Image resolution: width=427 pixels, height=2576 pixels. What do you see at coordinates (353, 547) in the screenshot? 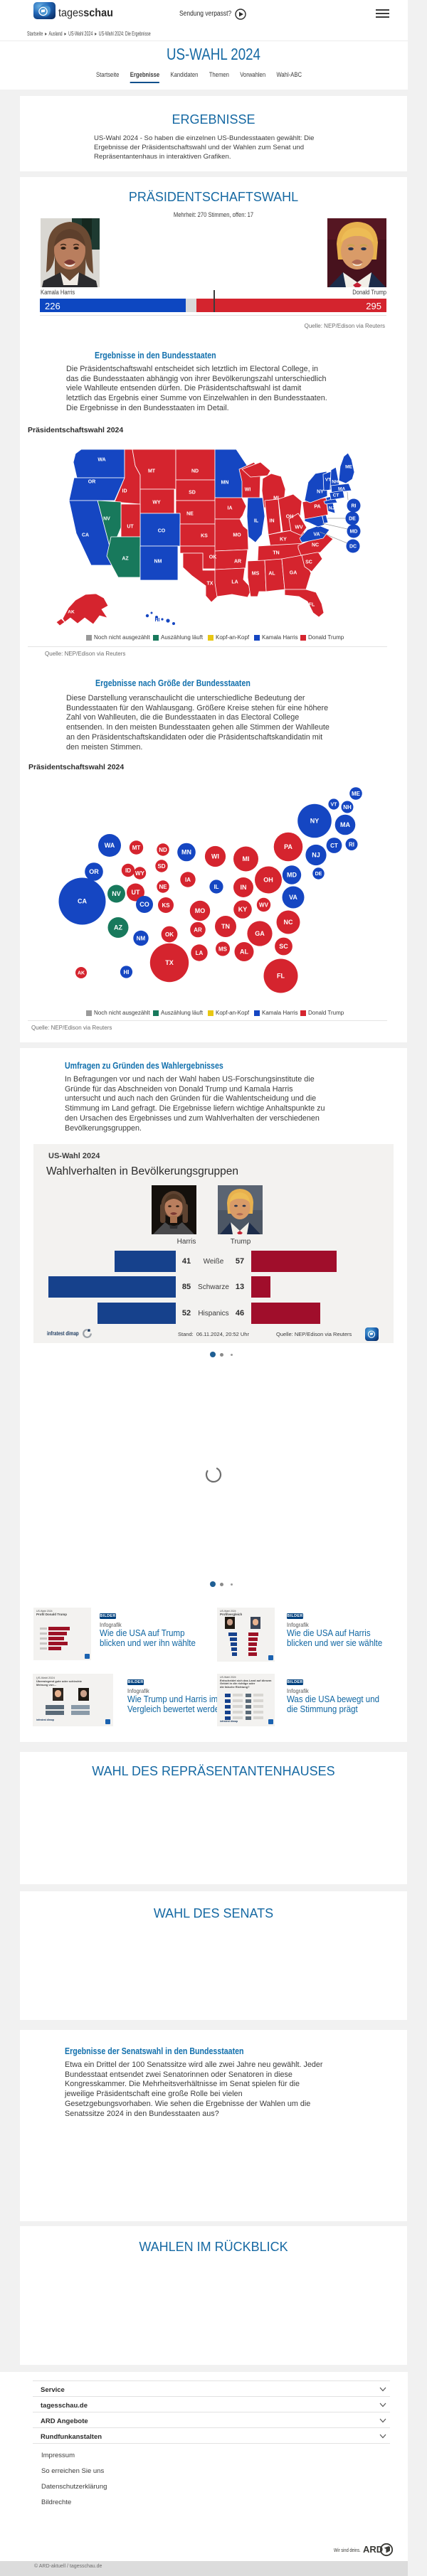
I see `svg-text: DC` at bounding box center [353, 547].